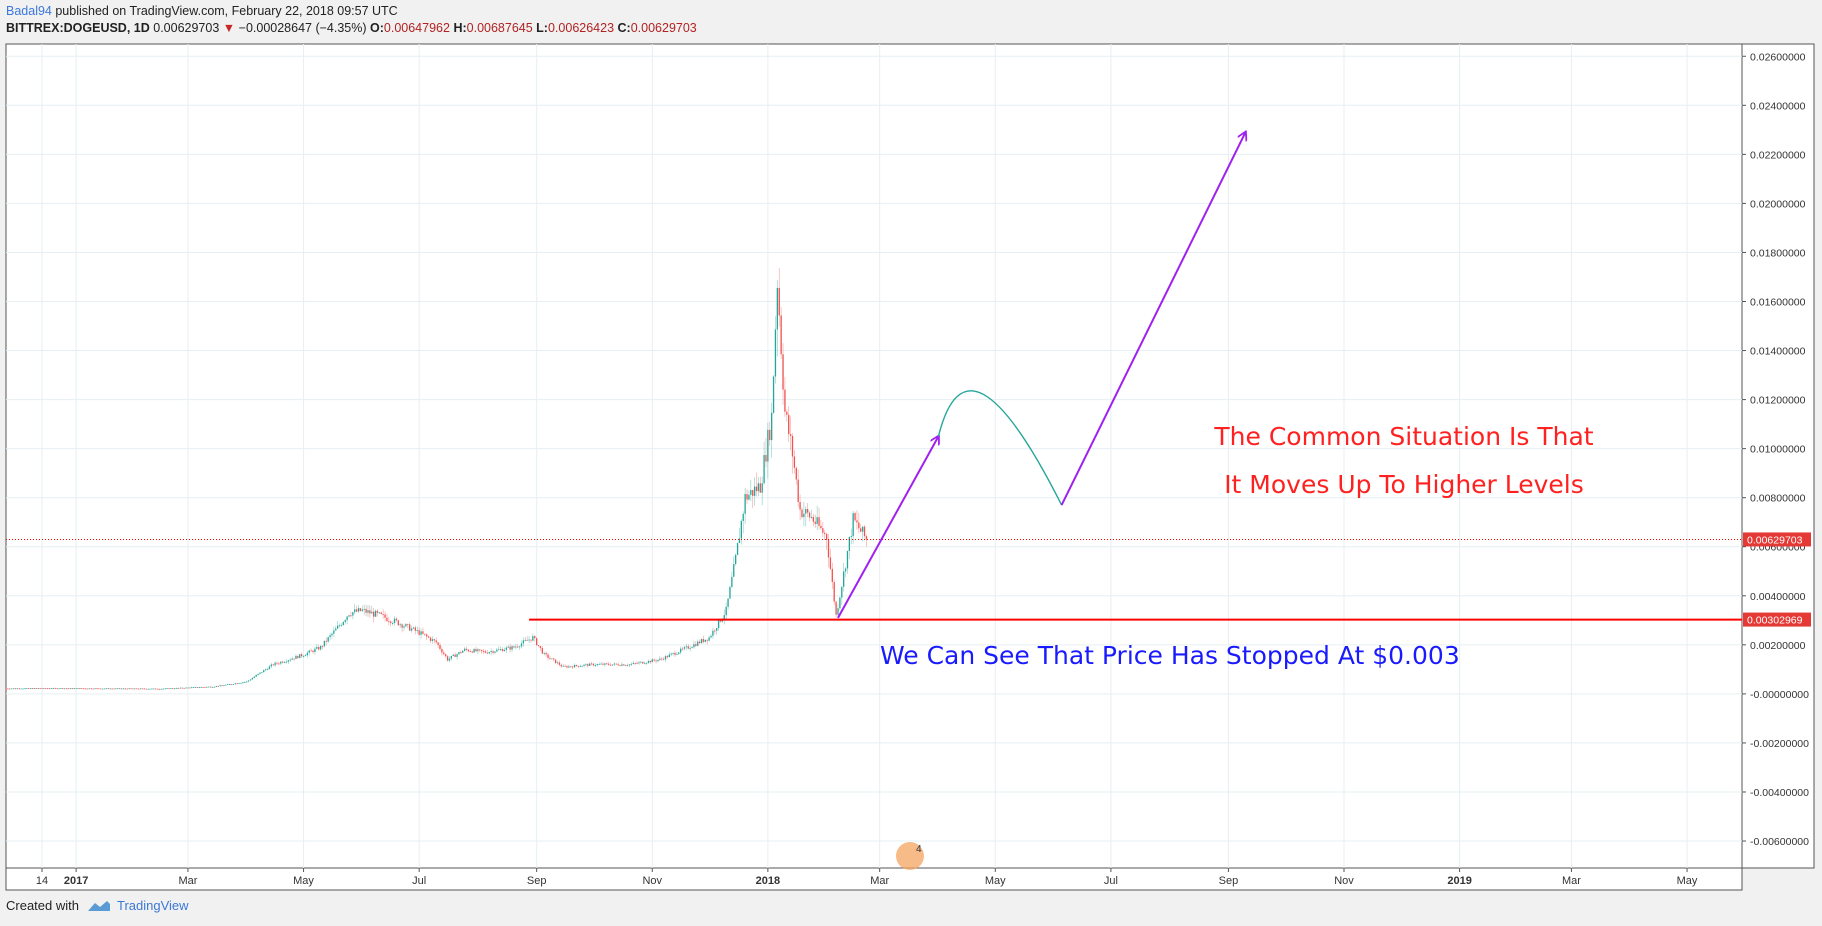  Describe the element at coordinates (29, 11) in the screenshot. I see `author-link: Badal94` at that location.